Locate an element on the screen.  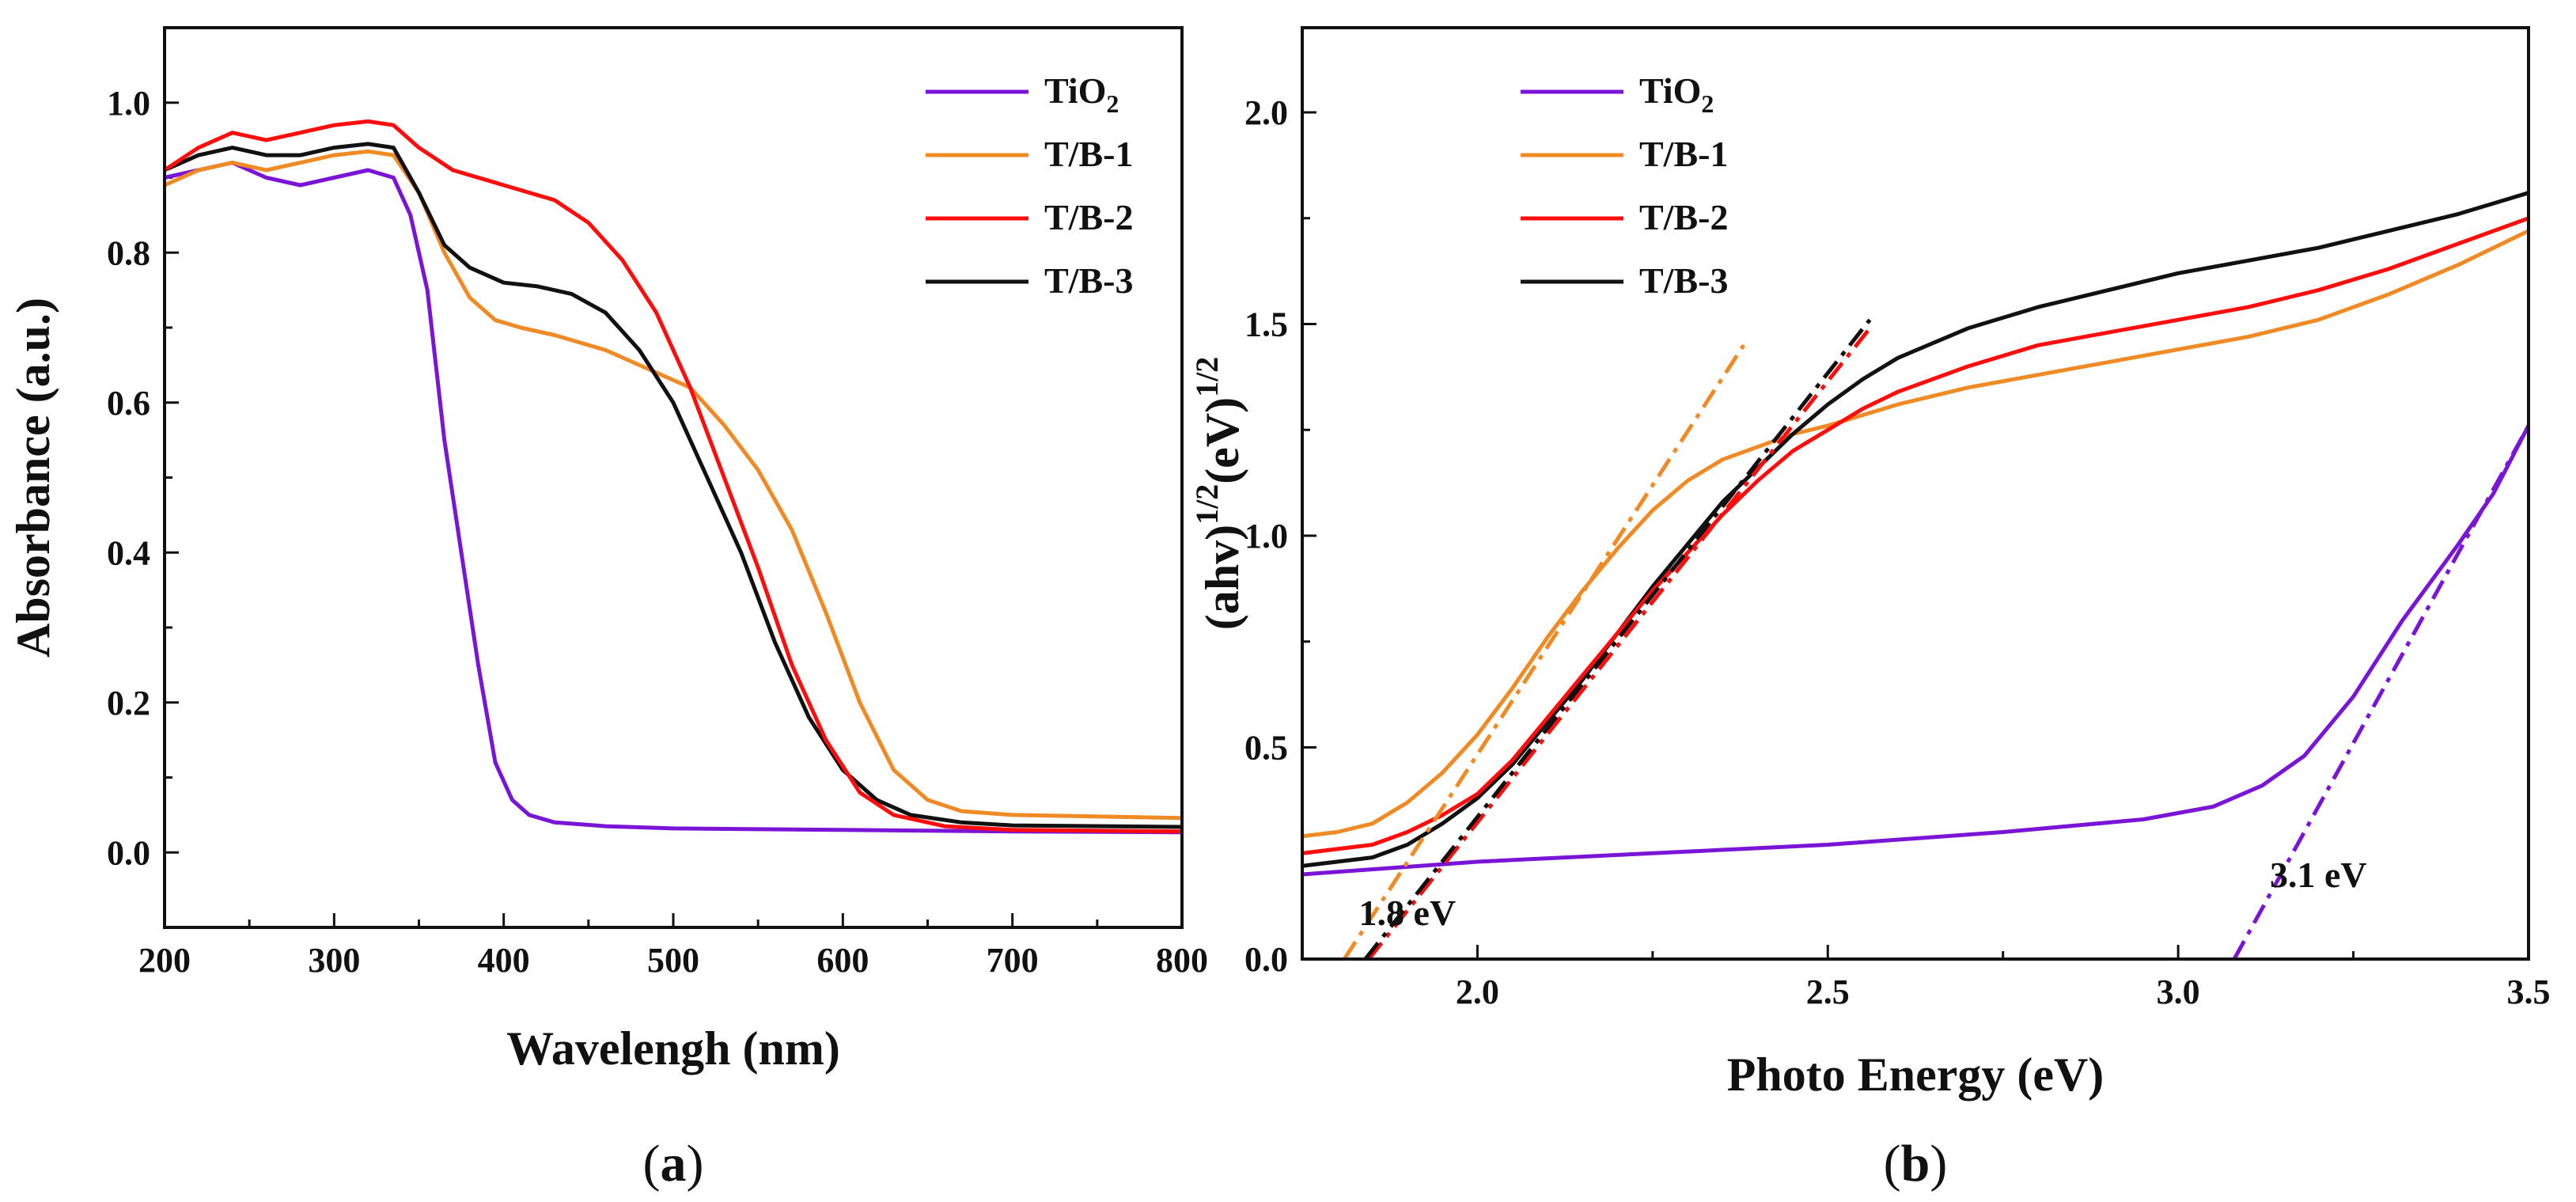
panel-b-letter: b is located at coordinates (1915, 1164).